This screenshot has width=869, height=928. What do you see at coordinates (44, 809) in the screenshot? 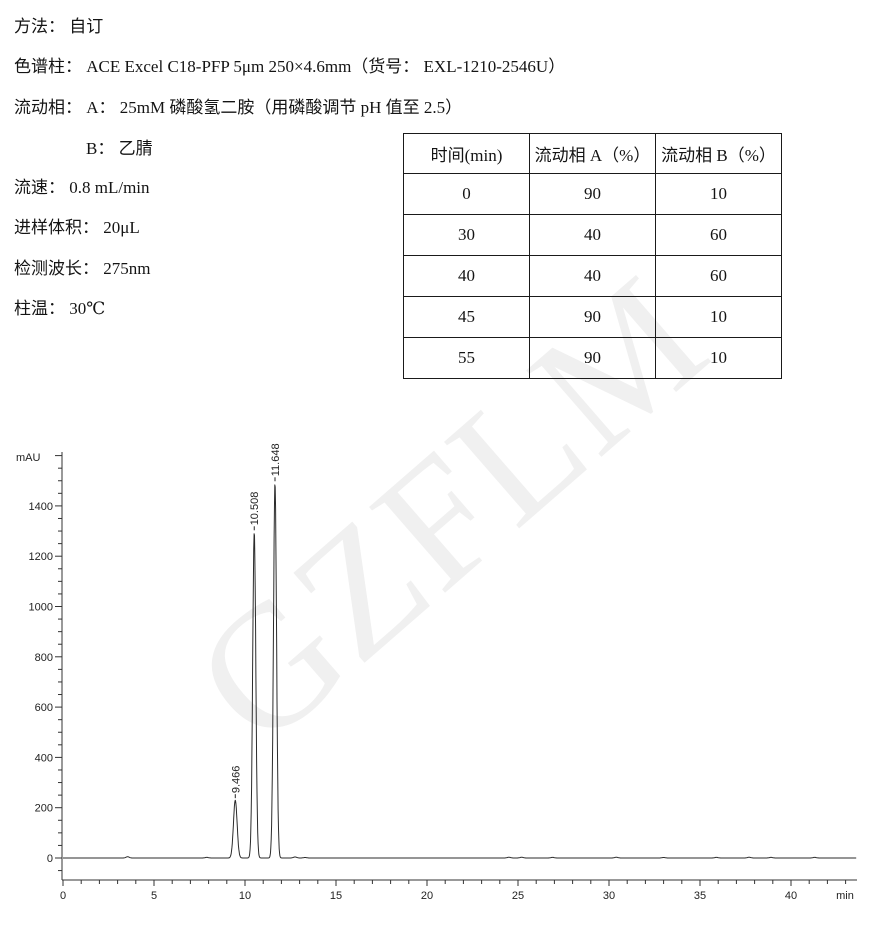
I see `y-tick-label: 200` at bounding box center [44, 809].